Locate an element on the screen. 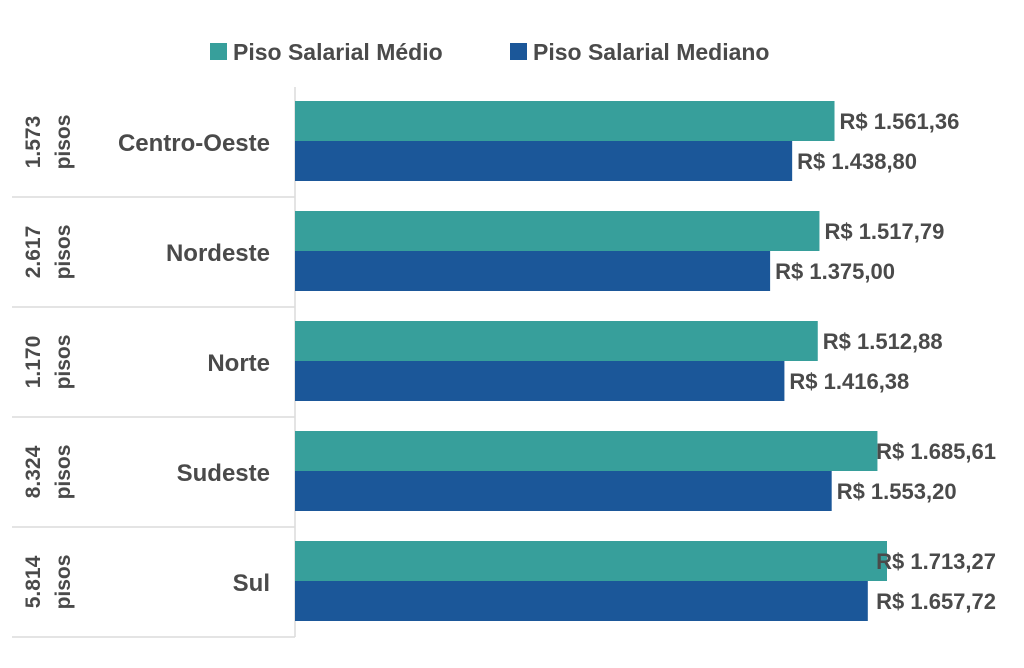 This screenshot has height=668, width=1024. value-label: R$ 1.512,88 is located at coordinates (883, 341).